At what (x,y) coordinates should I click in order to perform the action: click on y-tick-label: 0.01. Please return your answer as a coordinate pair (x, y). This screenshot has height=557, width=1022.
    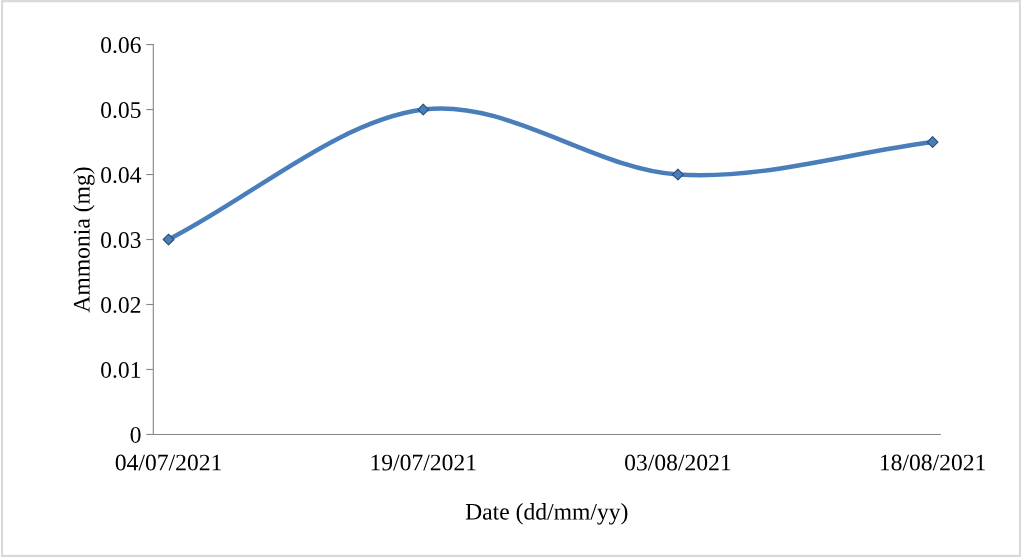
    Looking at the image, I should click on (121, 369).